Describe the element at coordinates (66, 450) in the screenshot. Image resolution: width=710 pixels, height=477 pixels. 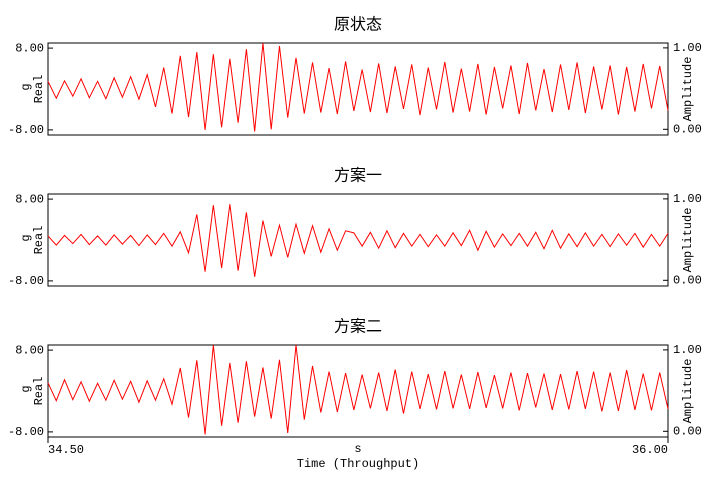
I see `x-tick-label: 34.50` at that location.